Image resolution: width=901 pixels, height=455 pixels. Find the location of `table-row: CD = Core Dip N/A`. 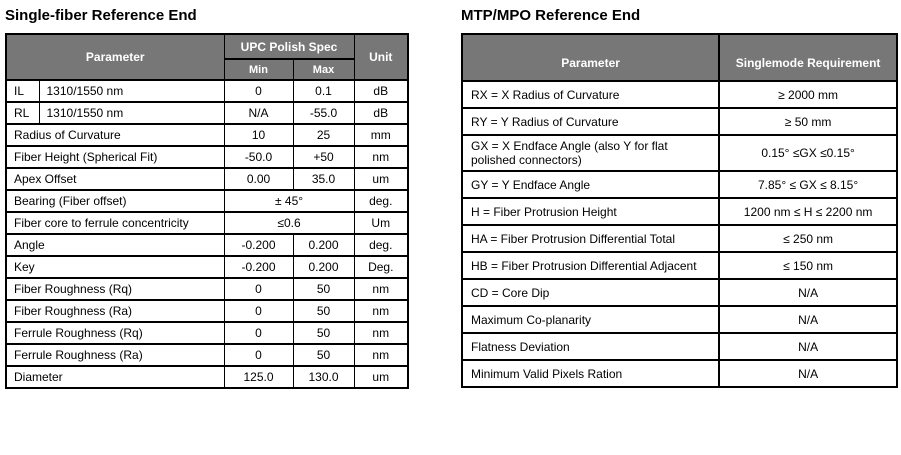

table-row: CD = Core Dip N/A is located at coordinates (679, 292).